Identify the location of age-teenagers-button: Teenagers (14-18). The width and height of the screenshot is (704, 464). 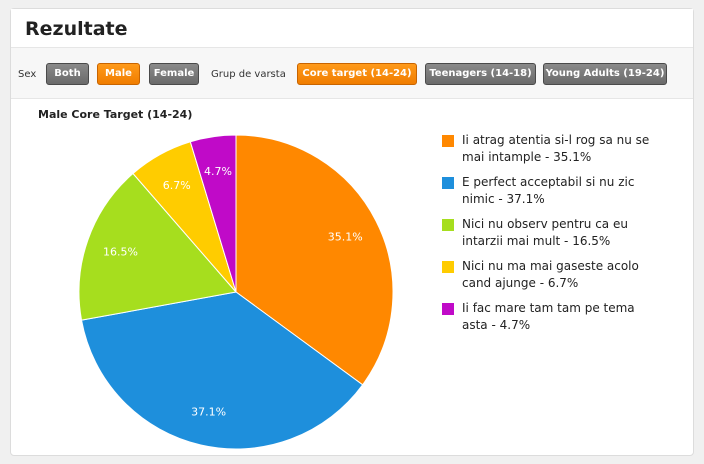
(480, 74).